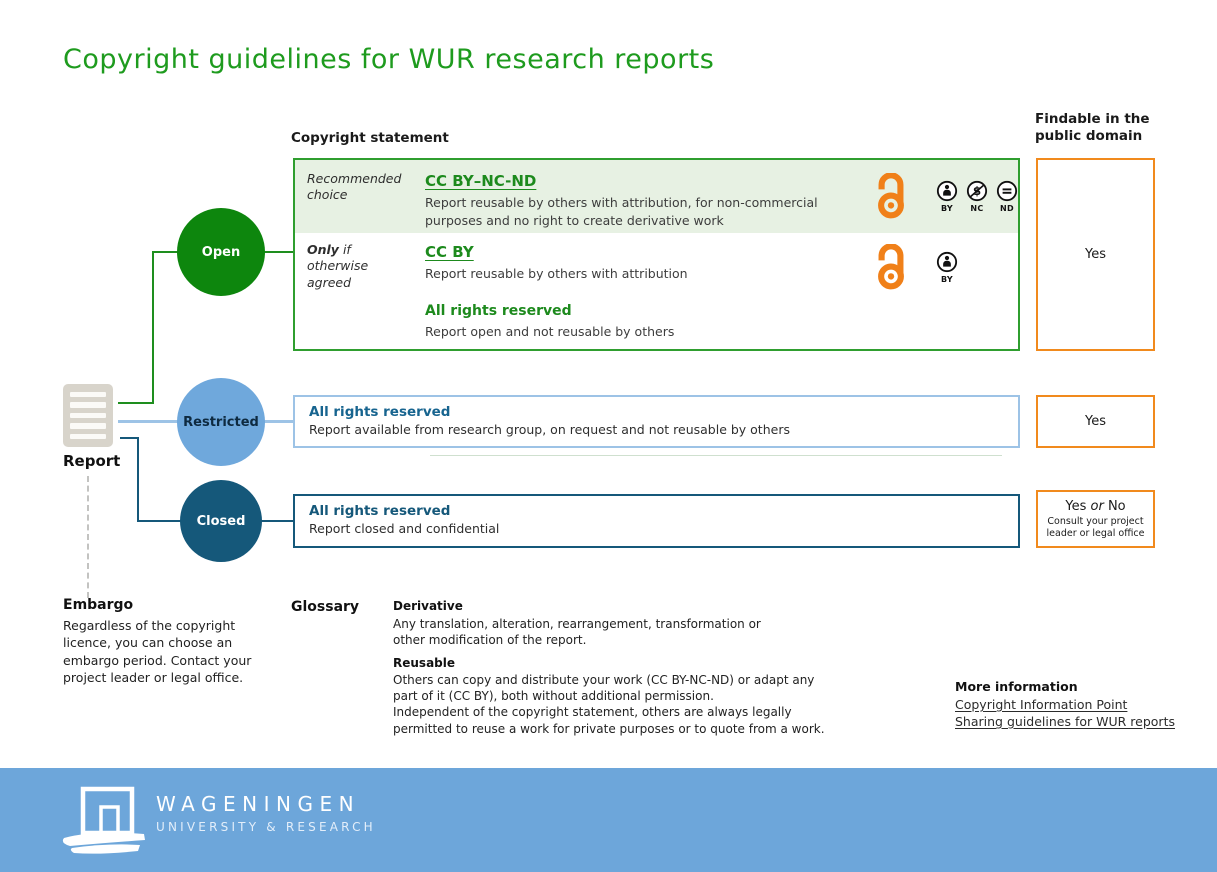 This screenshot has height=872, width=1217. What do you see at coordinates (1007, 208) in the screenshot?
I see `cc-nd-label: ND` at bounding box center [1007, 208].